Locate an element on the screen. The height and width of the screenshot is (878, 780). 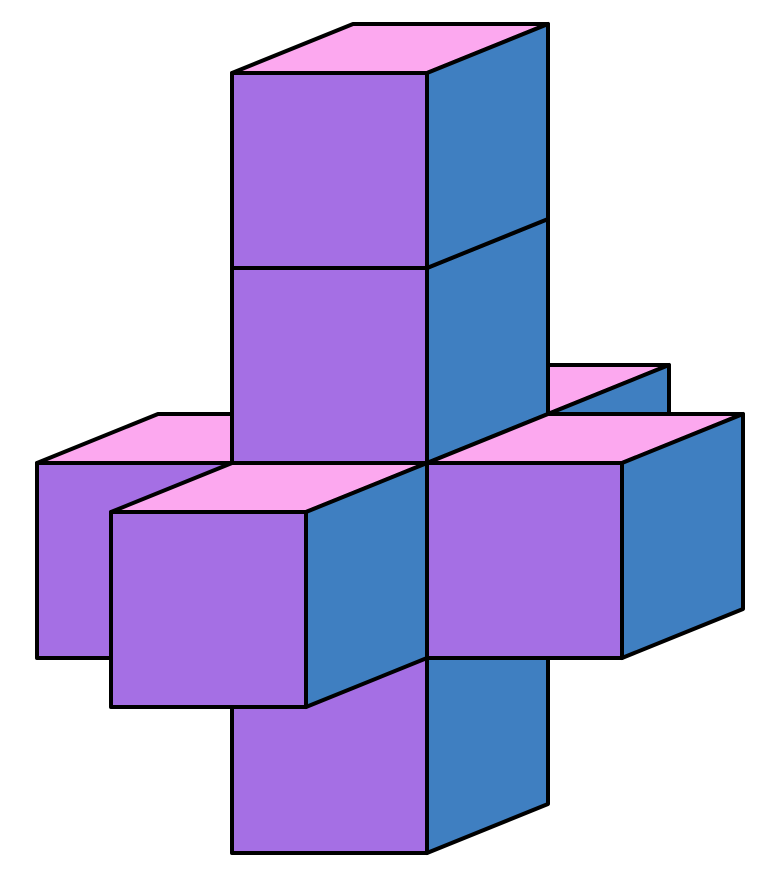
cube-right is located at coordinates (585, 536).